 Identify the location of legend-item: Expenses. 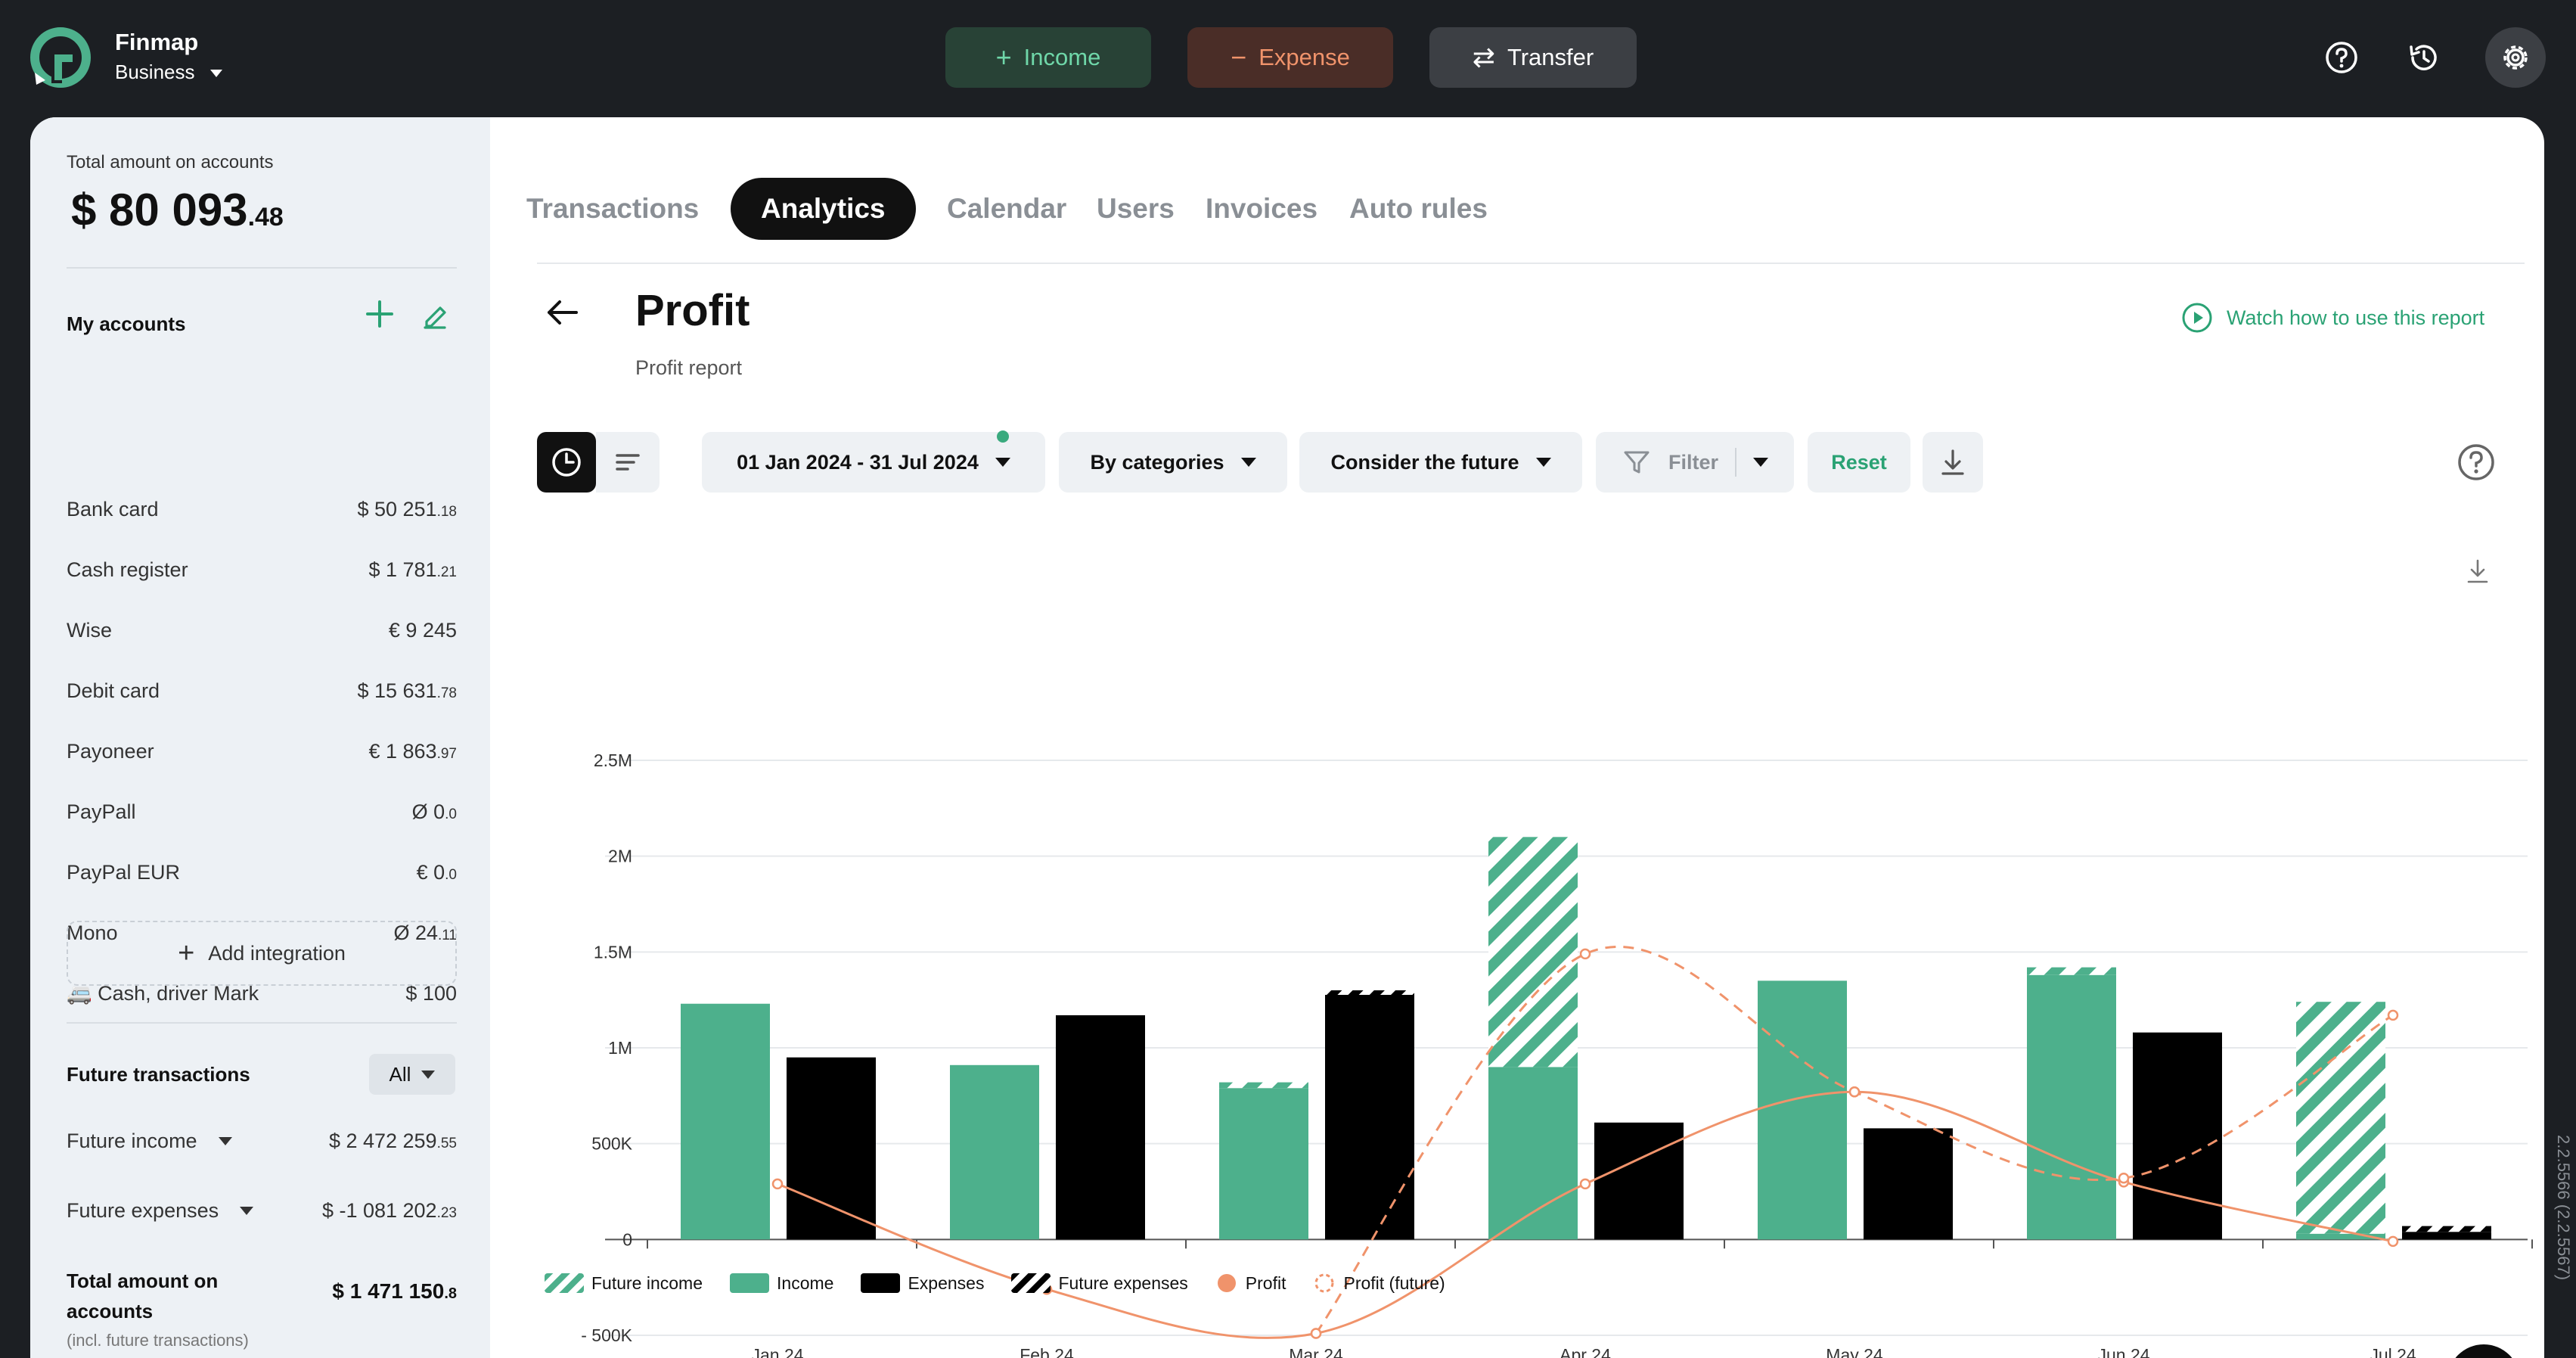
(922, 1283).